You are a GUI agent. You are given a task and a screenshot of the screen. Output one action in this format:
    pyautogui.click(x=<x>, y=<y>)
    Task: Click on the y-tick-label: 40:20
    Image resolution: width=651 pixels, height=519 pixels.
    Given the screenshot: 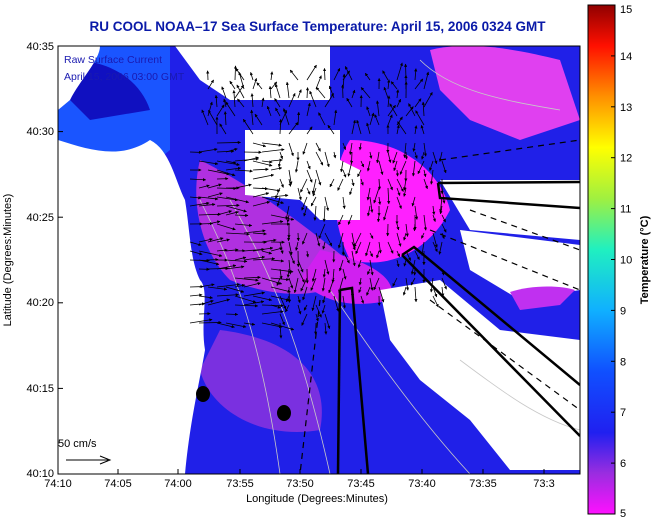 What is the action you would take?
    pyautogui.click(x=40, y=303)
    